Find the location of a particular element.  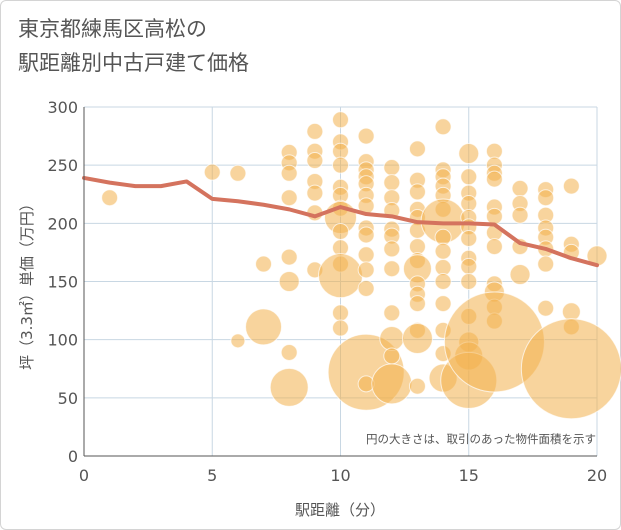

x-tick-label: 5 is located at coordinates (212, 475).